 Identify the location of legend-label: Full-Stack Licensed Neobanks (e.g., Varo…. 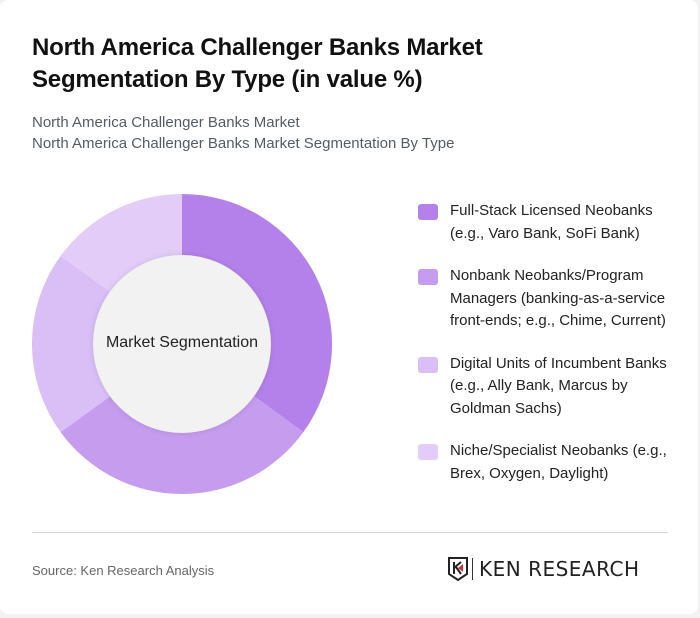
(551, 222).